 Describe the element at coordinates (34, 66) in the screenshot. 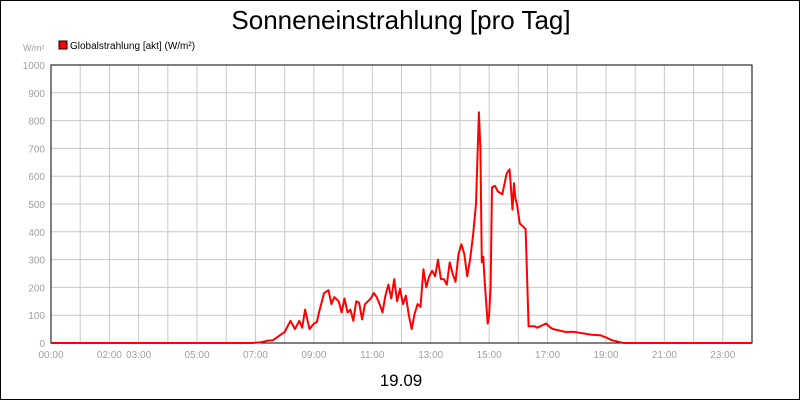

I see `y-tick-label: 1000` at that location.